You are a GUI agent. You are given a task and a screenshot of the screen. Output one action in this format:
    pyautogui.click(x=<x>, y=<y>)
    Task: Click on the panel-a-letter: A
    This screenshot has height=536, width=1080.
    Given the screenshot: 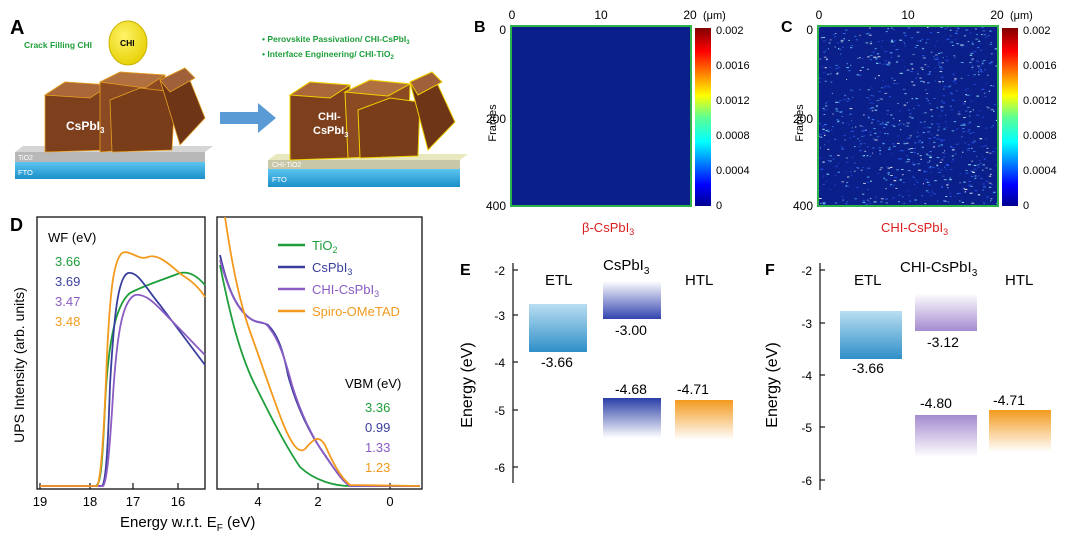 What is the action you would take?
    pyautogui.click(x=17, y=28)
    